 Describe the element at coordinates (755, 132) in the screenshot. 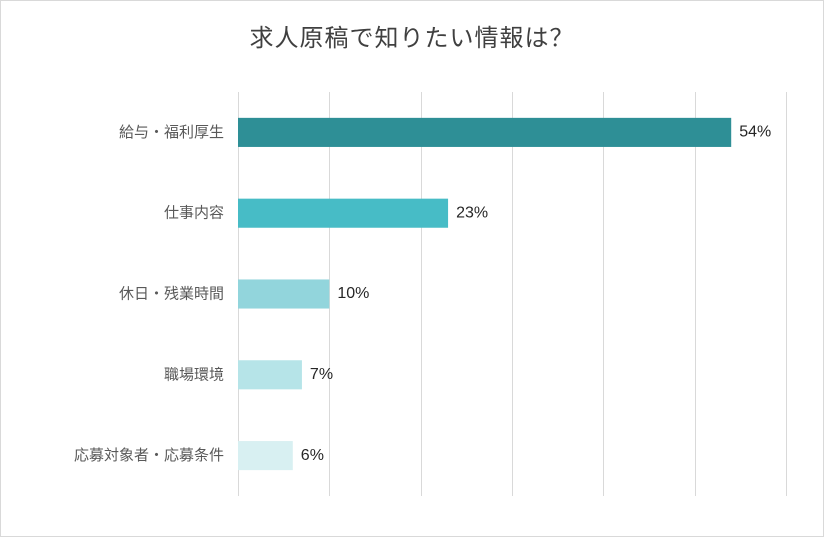

I see `data-label: 54%` at that location.